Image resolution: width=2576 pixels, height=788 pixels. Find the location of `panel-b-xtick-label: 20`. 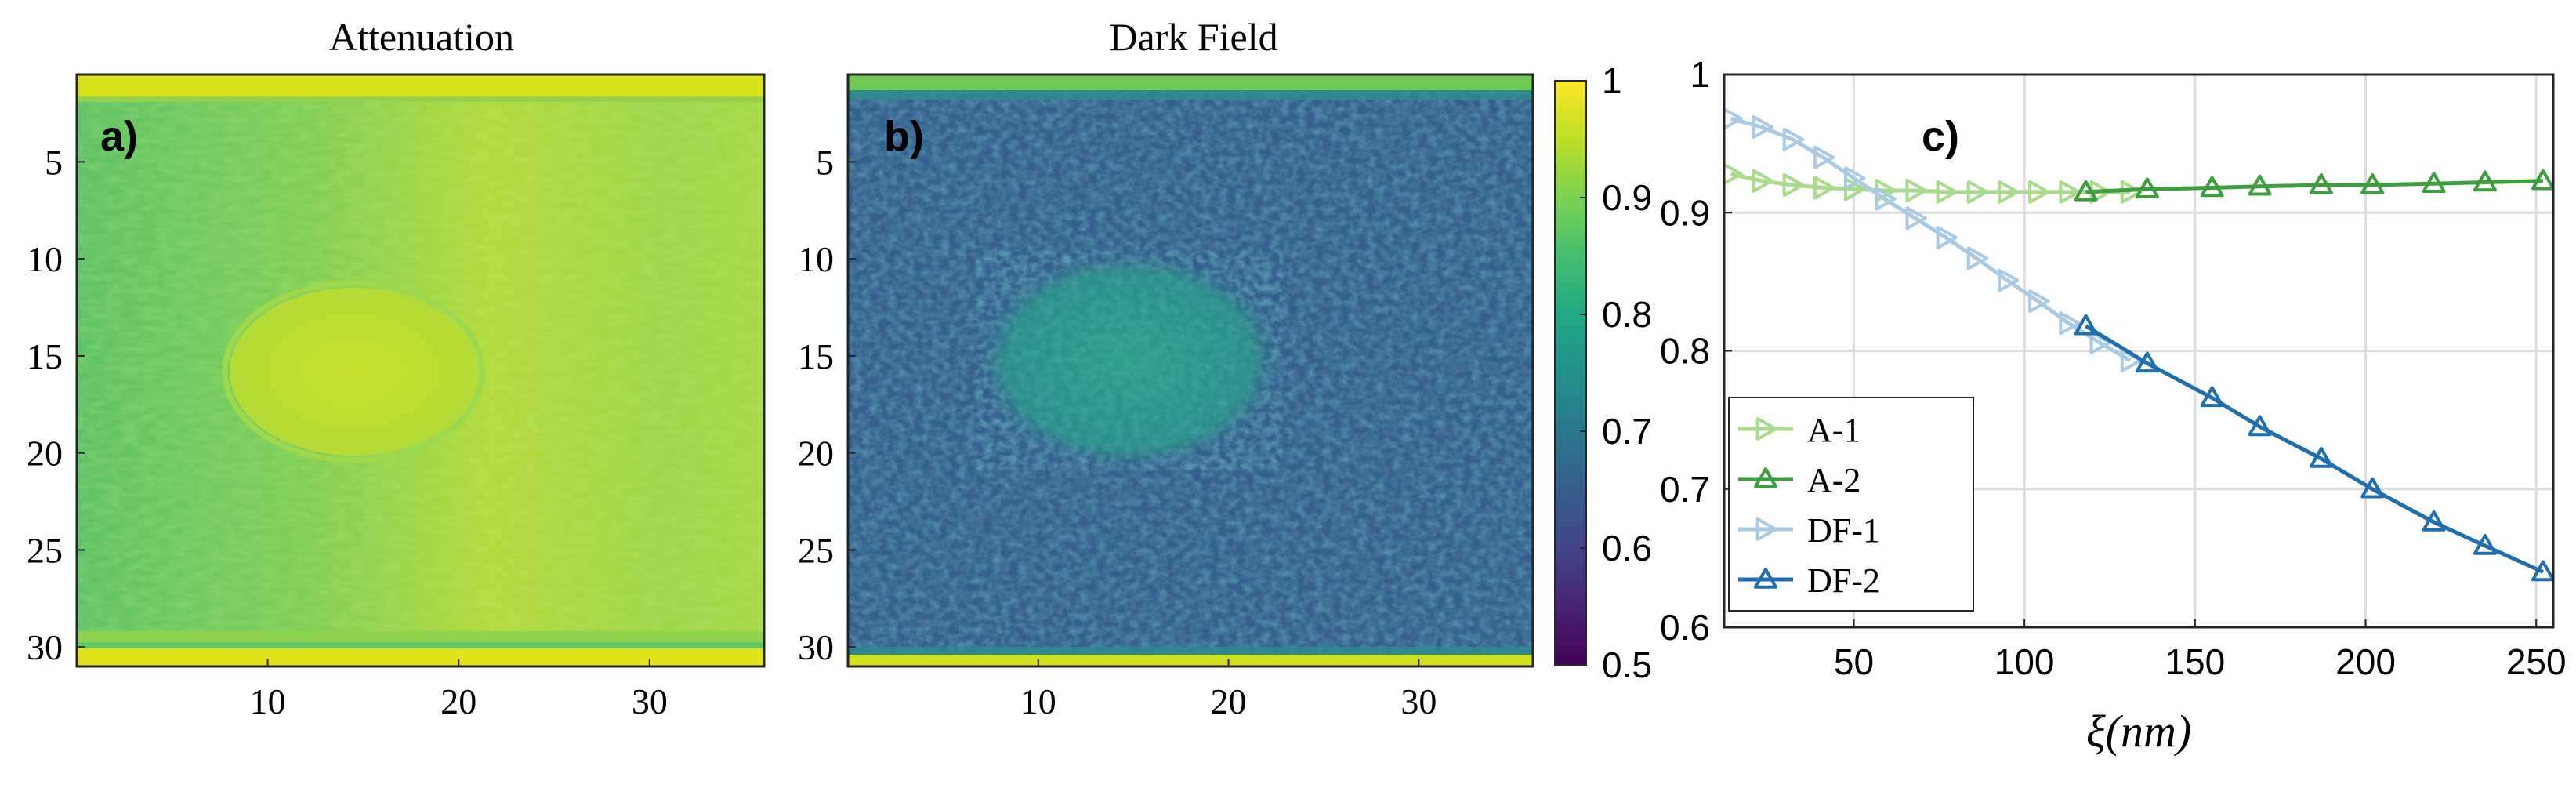

panel-b-xtick-label: 20 is located at coordinates (1229, 701).